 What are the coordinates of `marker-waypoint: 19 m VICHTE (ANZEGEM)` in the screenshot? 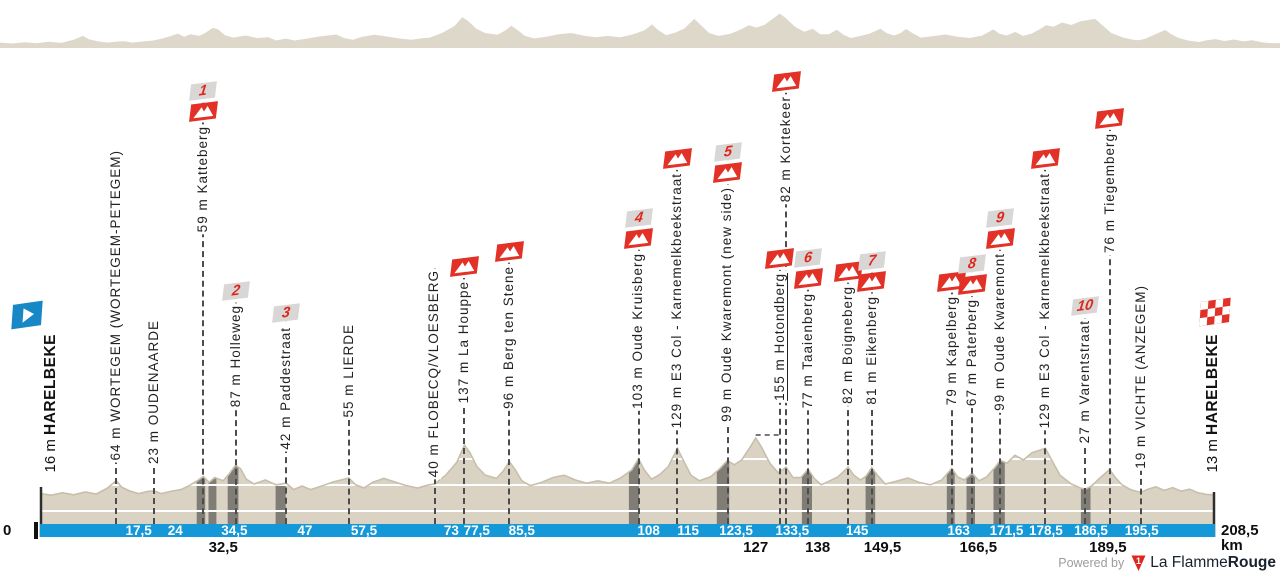 It's located at (1141, 377).